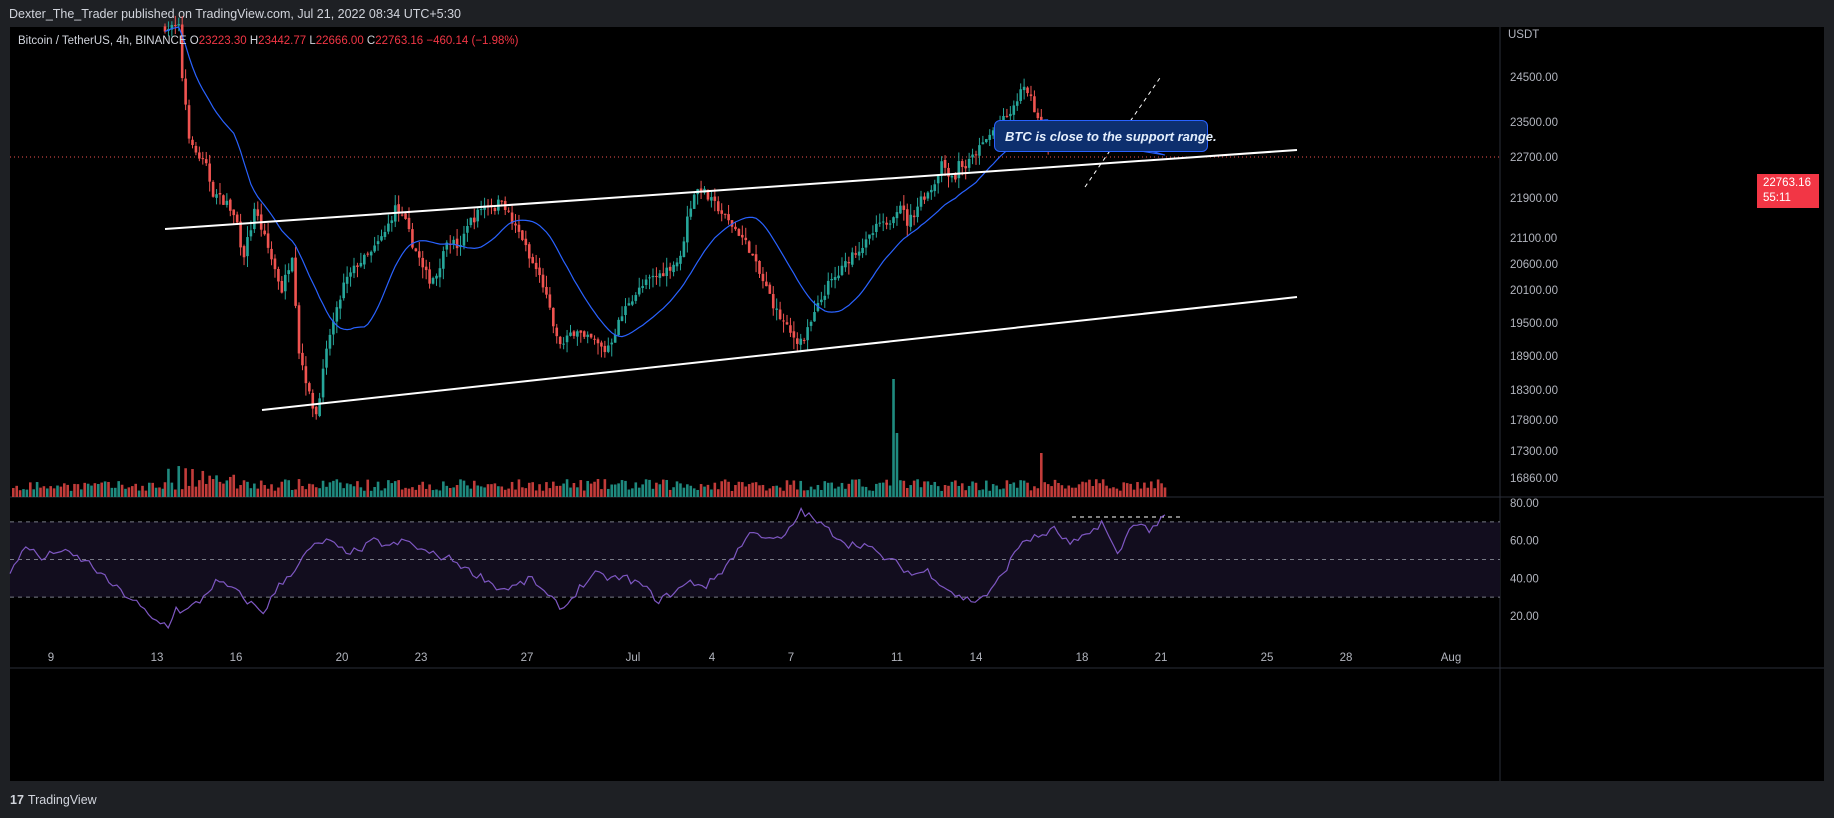 Image resolution: width=1834 pixels, height=818 pixels. Describe the element at coordinates (976, 658) in the screenshot. I see `time-tick-label: 14` at that location.